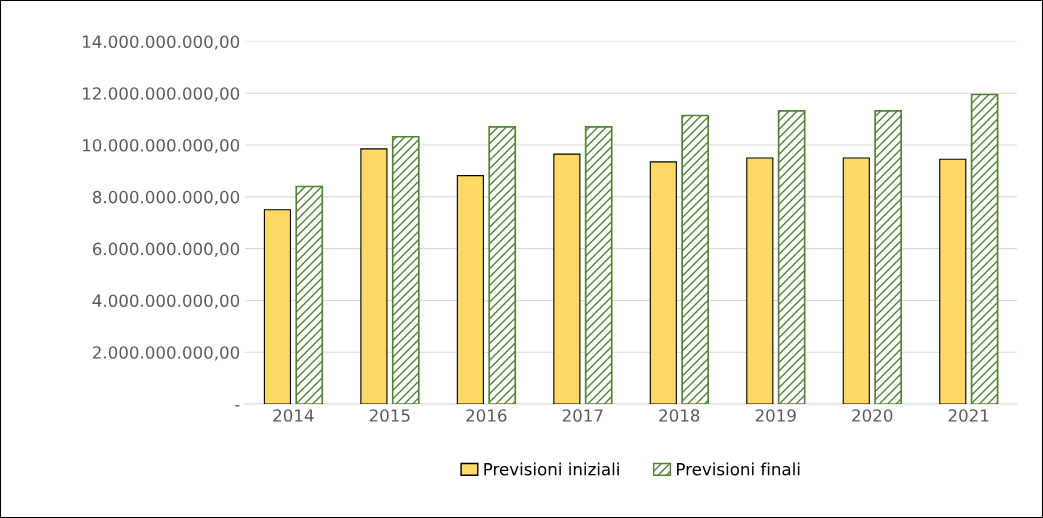 The width and height of the screenshot is (1043, 518). I want to click on x-tick-label: 2020, so click(872, 415).